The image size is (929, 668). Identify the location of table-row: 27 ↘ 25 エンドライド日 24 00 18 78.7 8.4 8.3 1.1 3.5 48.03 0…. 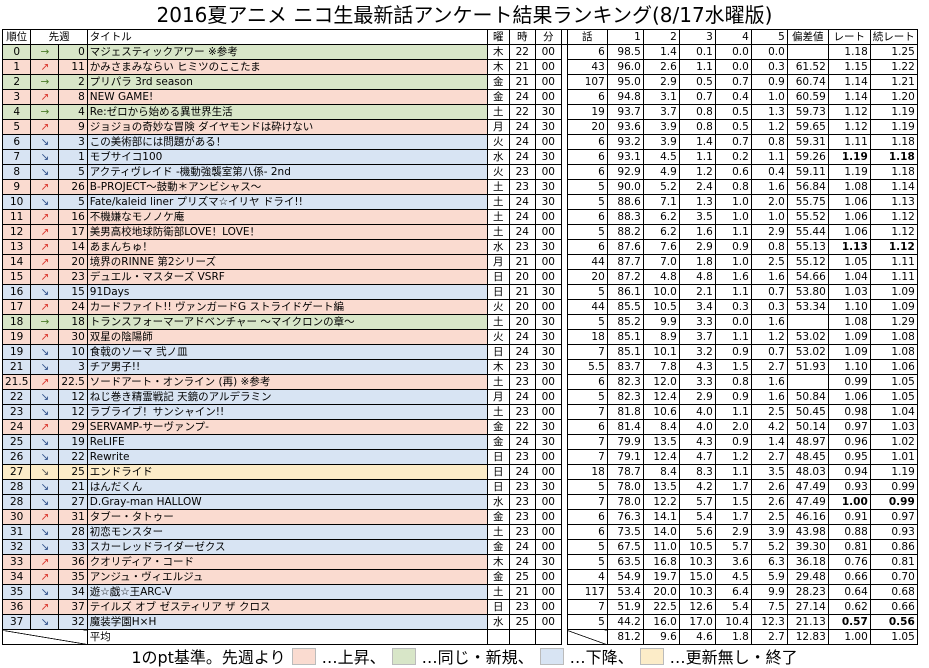
(459, 472).